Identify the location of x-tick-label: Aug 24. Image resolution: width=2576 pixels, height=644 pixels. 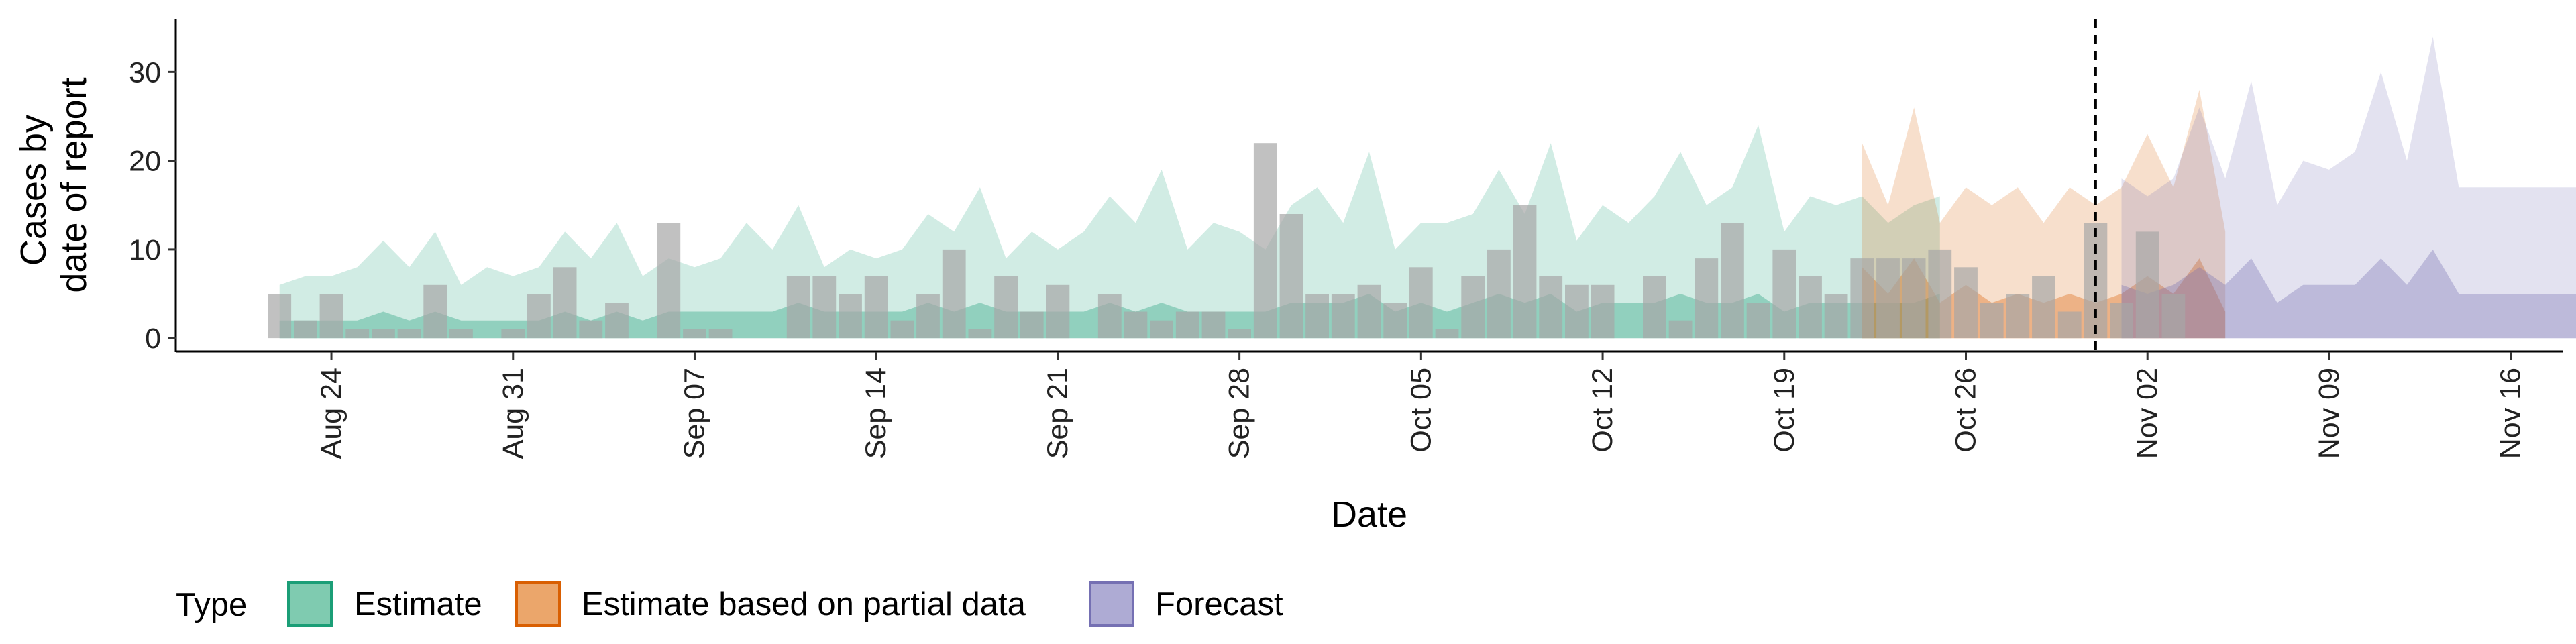
(331, 413).